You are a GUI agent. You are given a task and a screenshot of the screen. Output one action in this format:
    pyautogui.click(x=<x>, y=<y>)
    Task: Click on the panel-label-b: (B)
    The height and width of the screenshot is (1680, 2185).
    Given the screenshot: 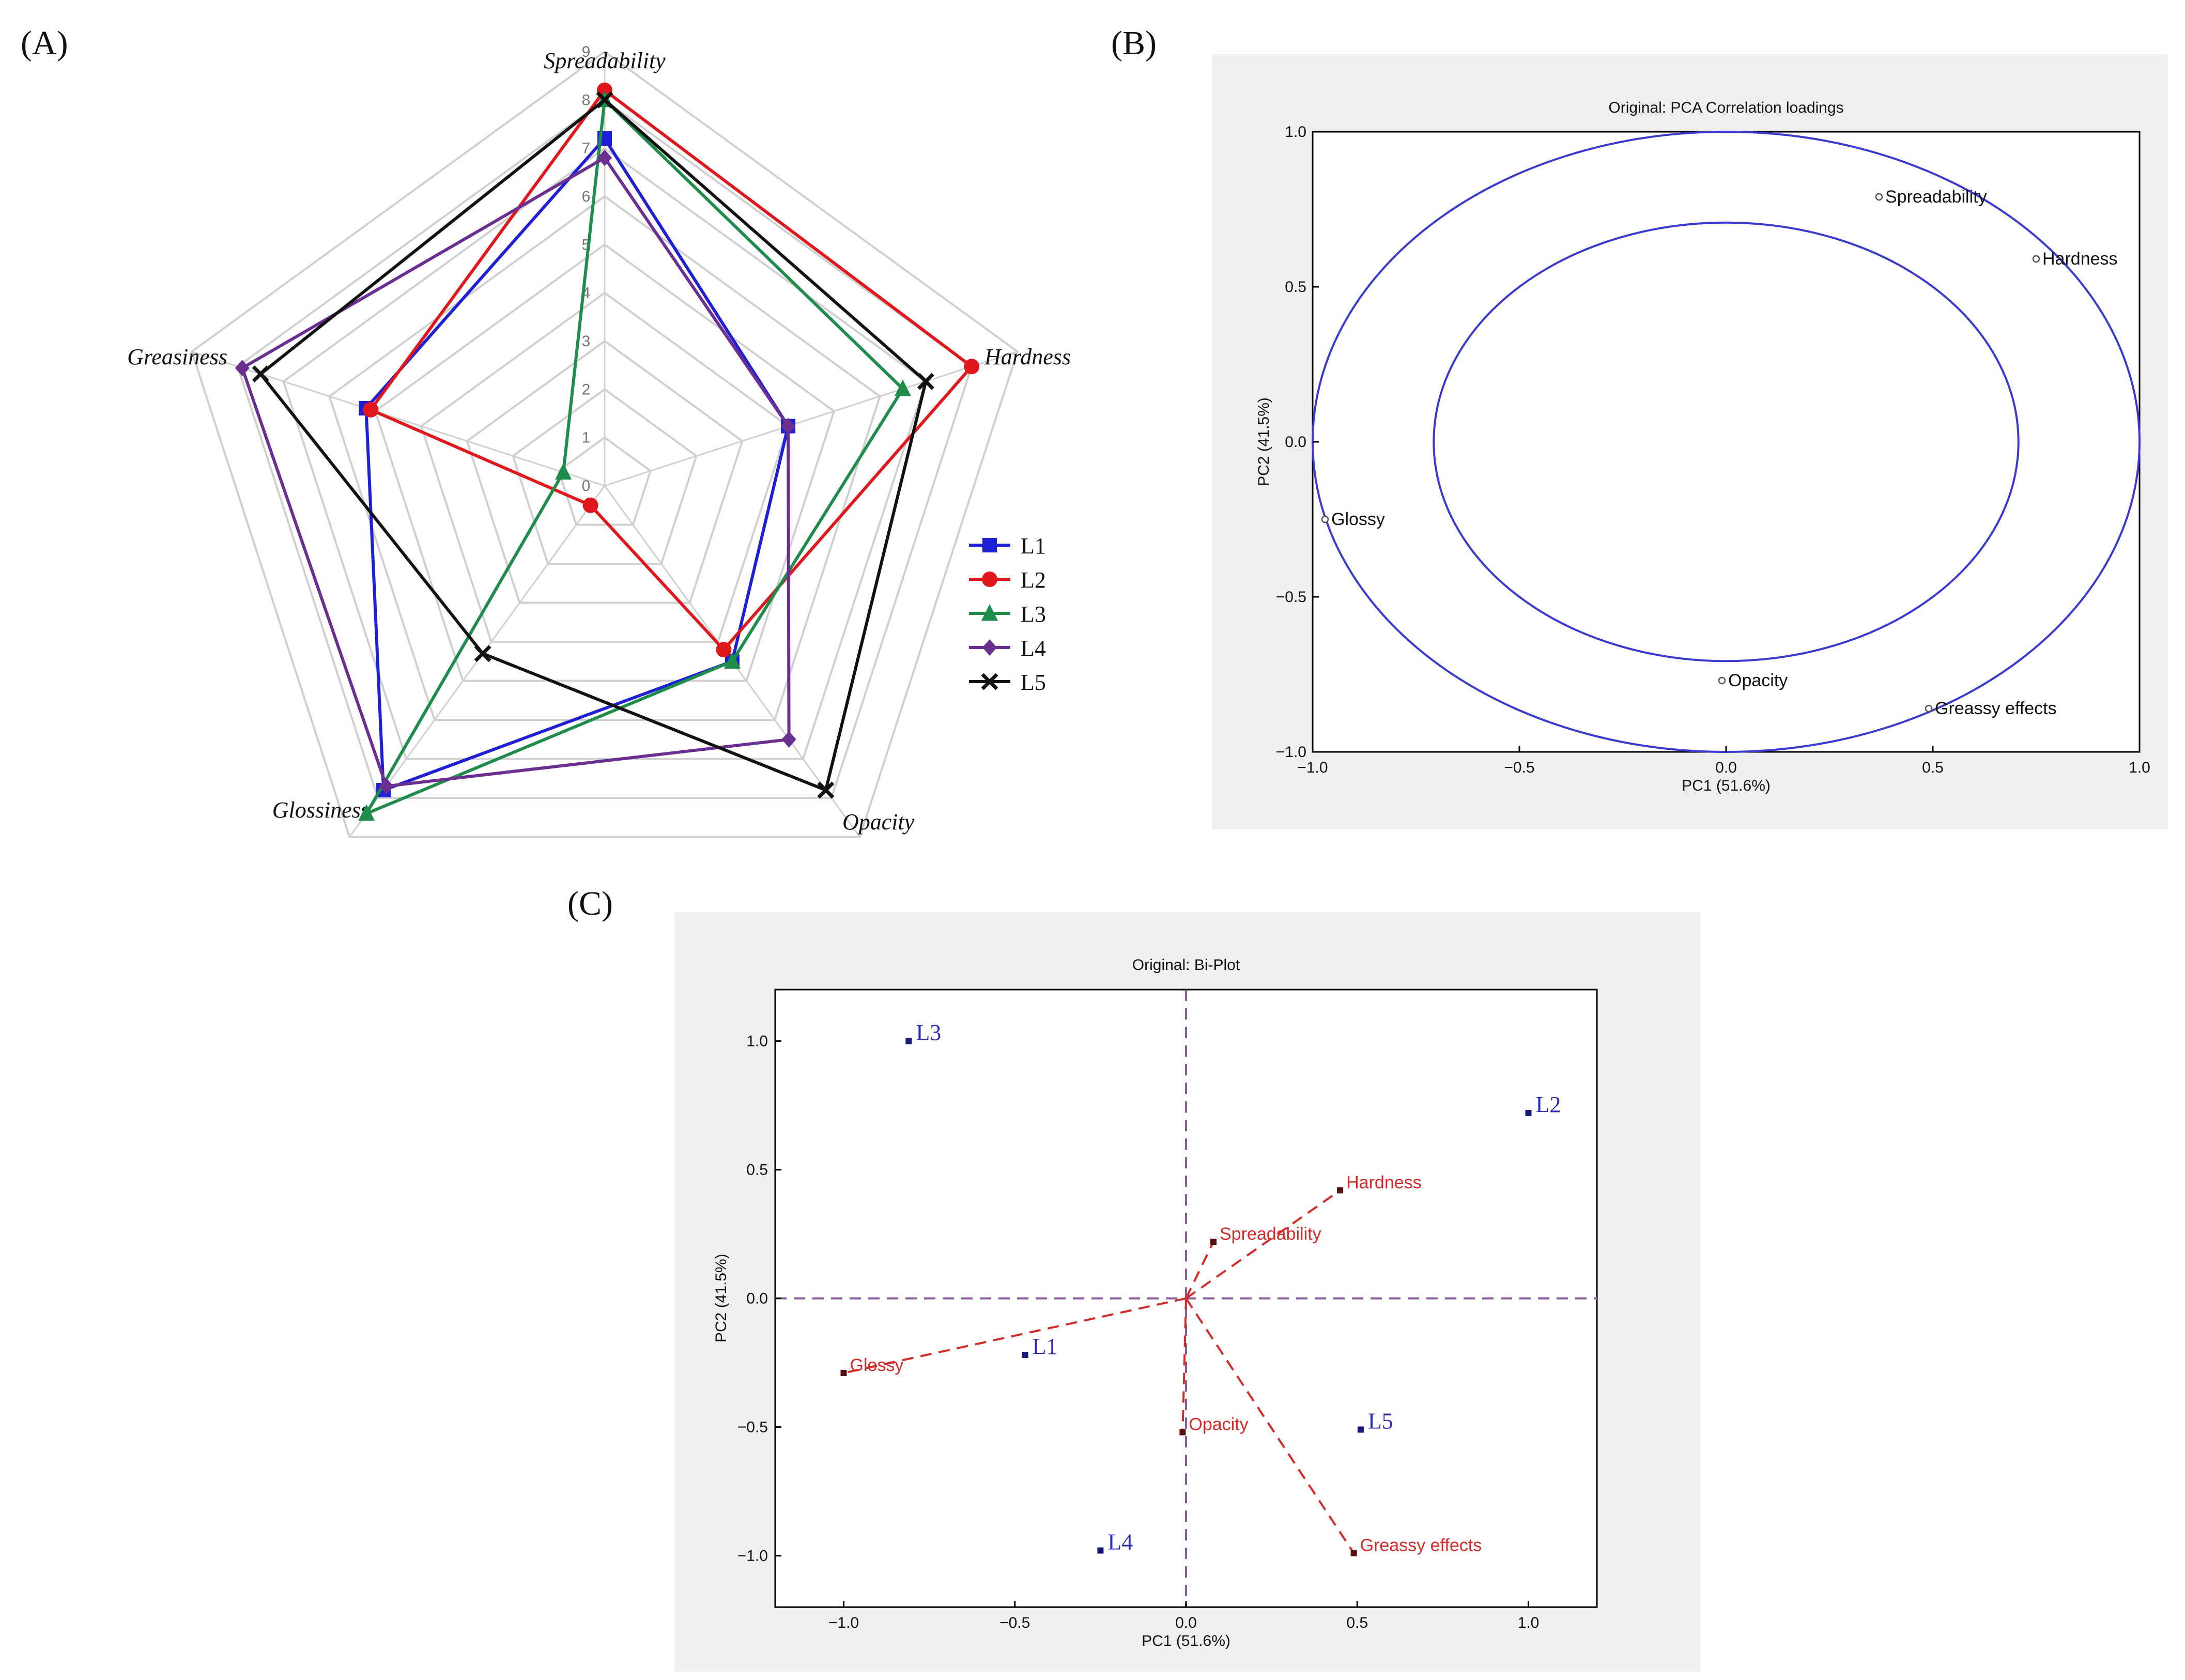 What is the action you would take?
    pyautogui.click(x=1134, y=43)
    